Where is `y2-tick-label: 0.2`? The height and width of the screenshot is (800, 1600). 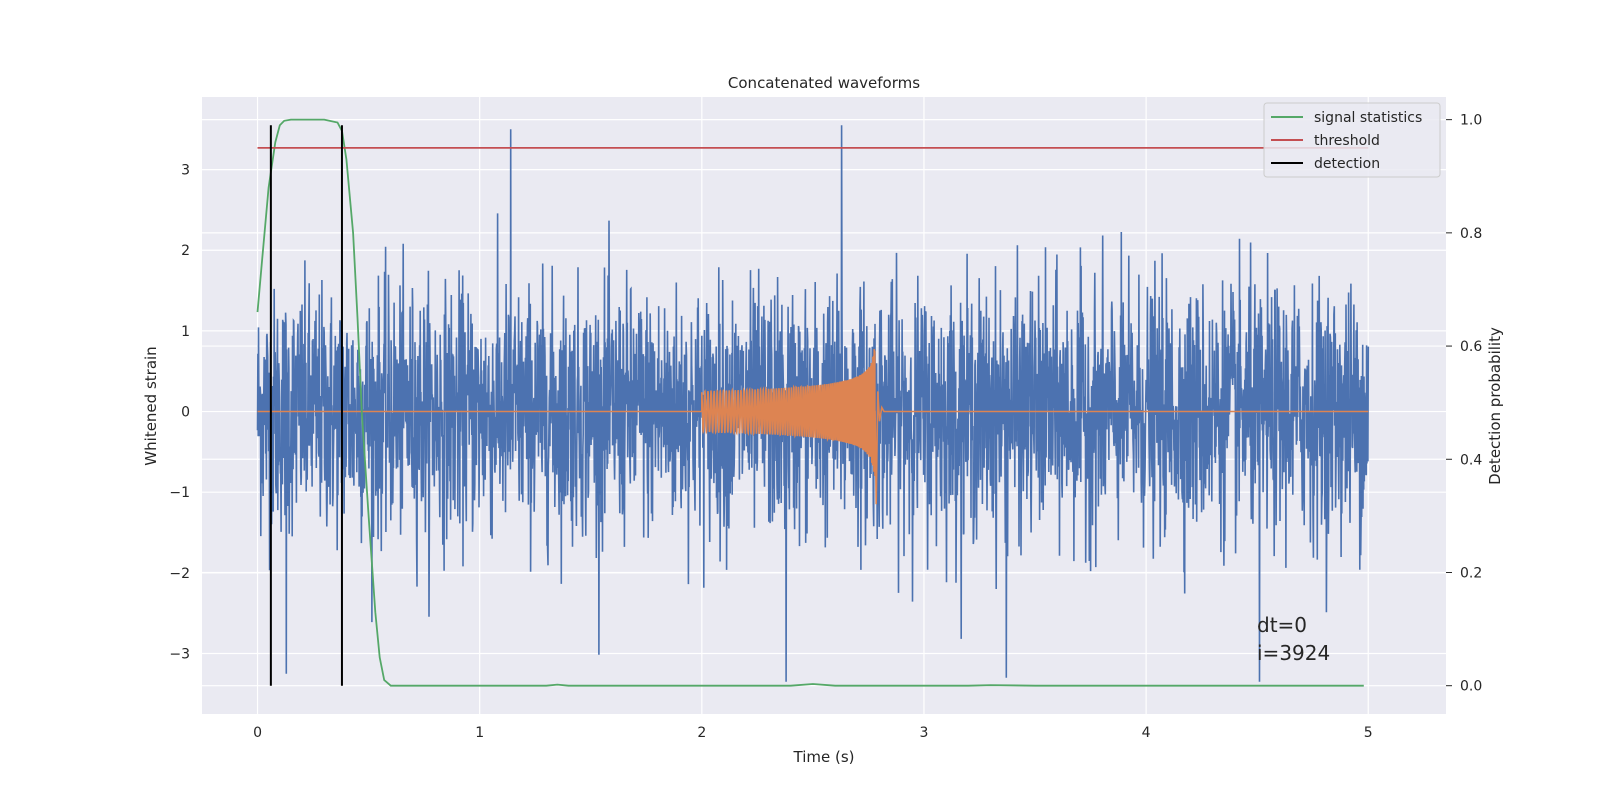
y2-tick-label: 0.2 is located at coordinates (1471, 573).